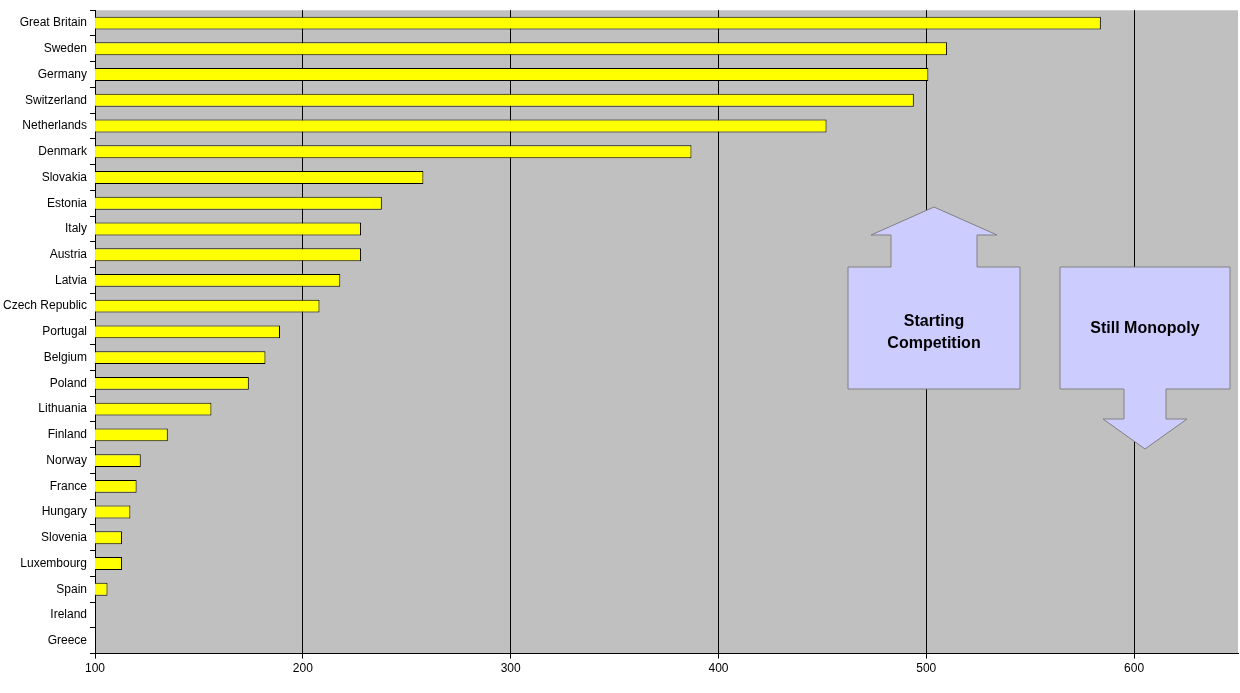 The image size is (1240, 693). What do you see at coordinates (67, 434) in the screenshot?
I see `y-tick-label: Finland` at bounding box center [67, 434].